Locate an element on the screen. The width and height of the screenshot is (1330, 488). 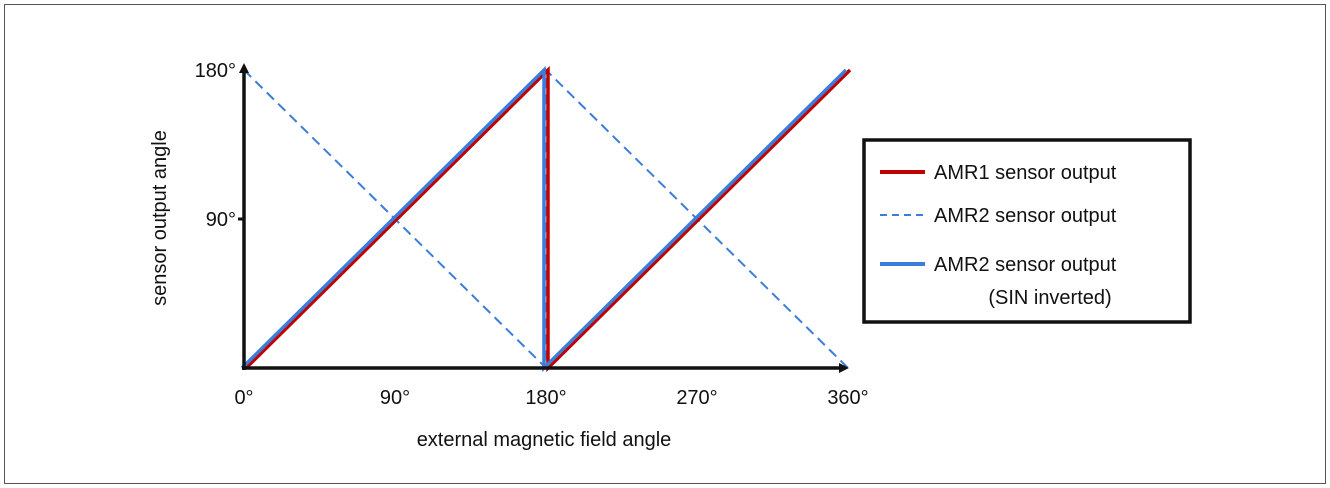
x-tick-label: 180° is located at coordinates (545, 398).